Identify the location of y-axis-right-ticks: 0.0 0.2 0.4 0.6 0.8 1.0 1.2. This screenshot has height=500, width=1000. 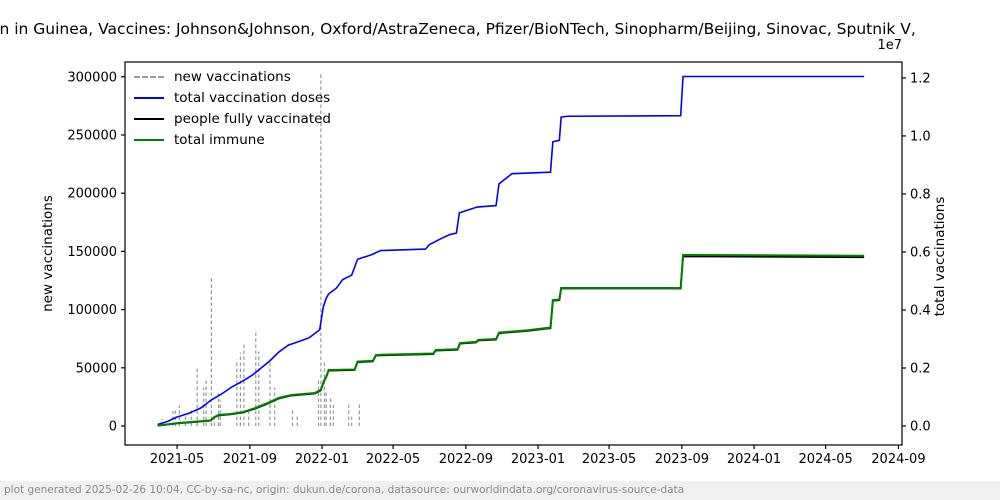
(916, 253).